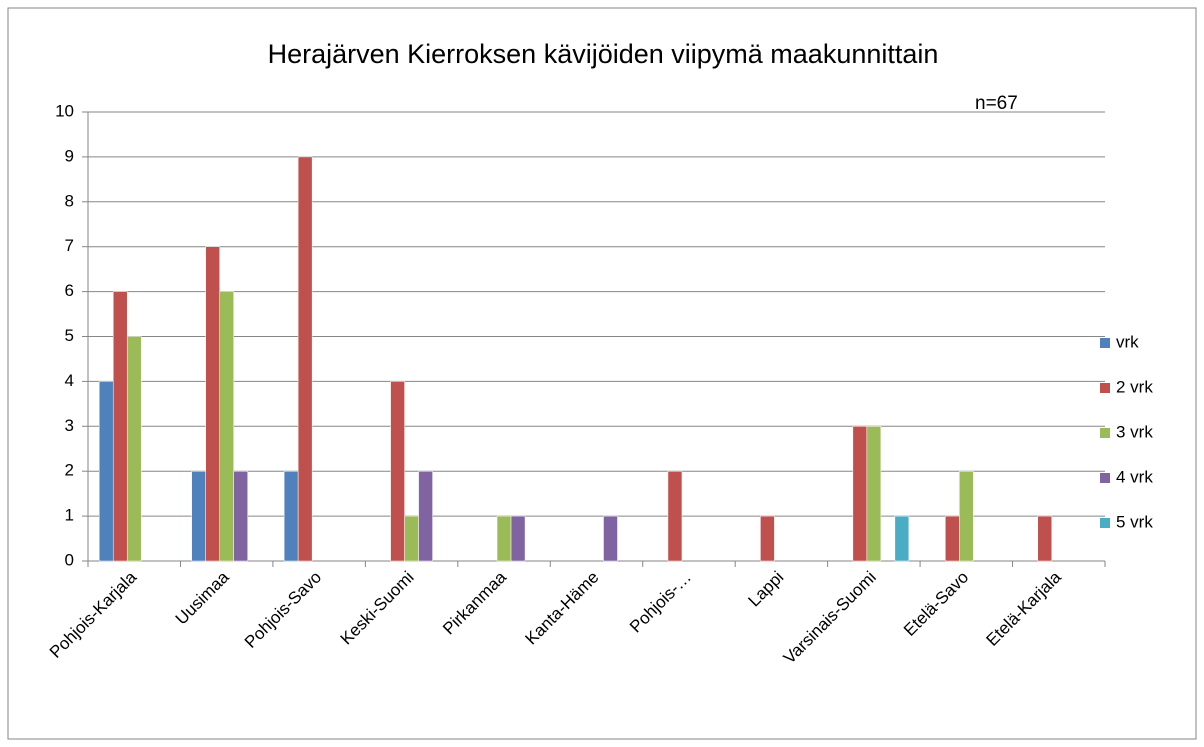 Image resolution: width=1204 pixels, height=747 pixels. Describe the element at coordinates (69, 425) in the screenshot. I see `y-tick-label: 3` at that location.